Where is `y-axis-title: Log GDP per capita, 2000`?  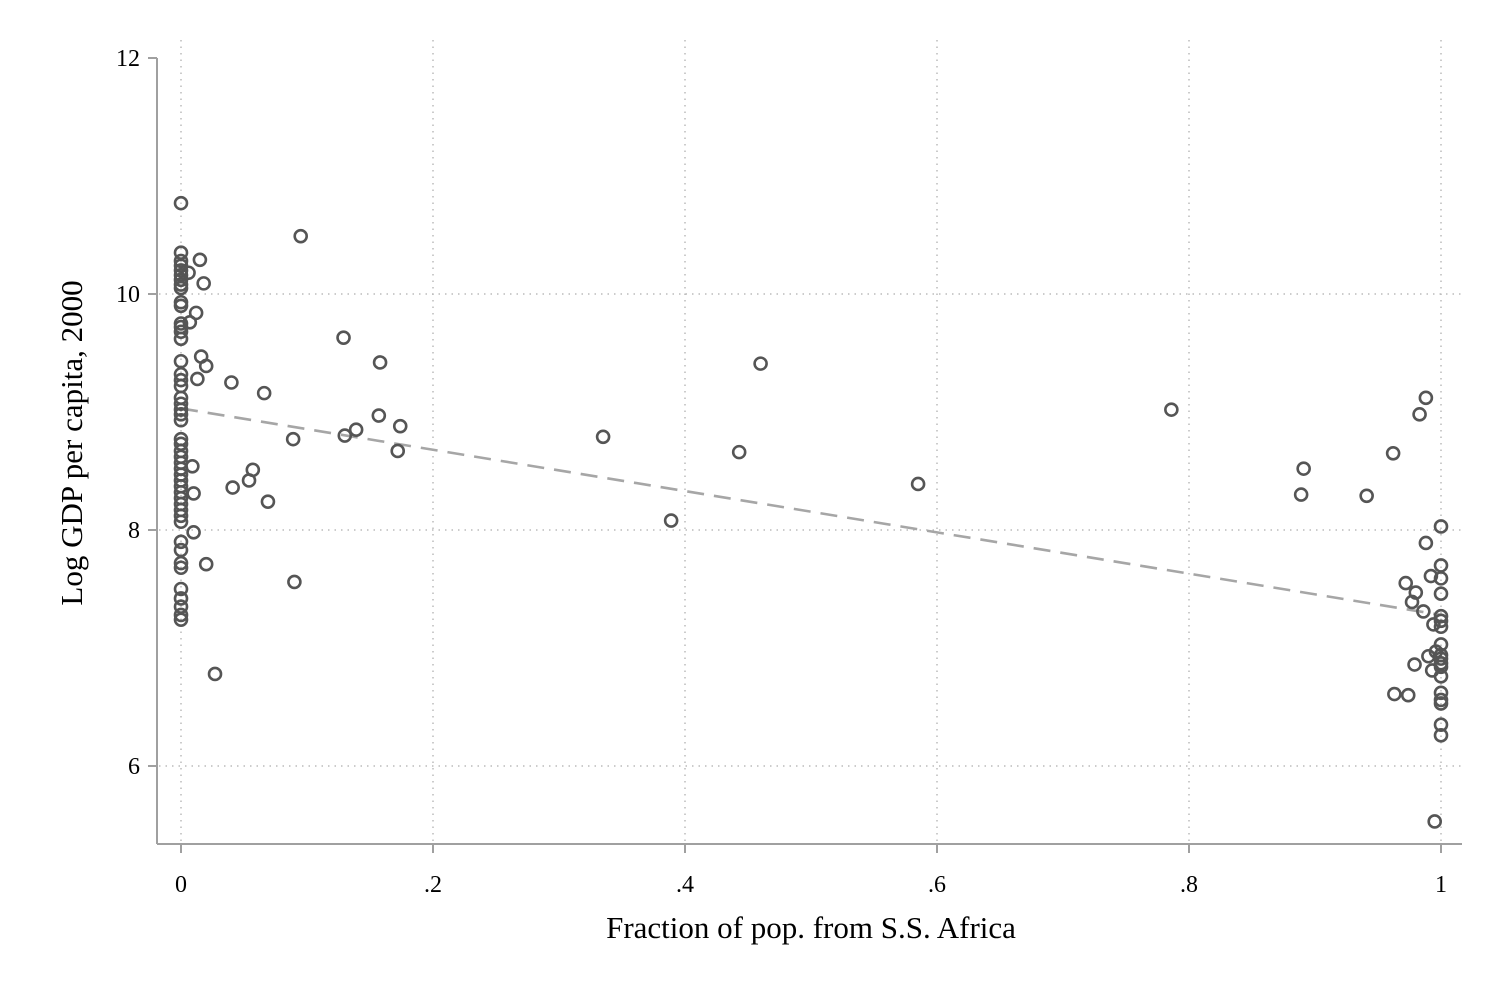 y-axis-title: Log GDP per capita, 2000 is located at coordinates (71, 442).